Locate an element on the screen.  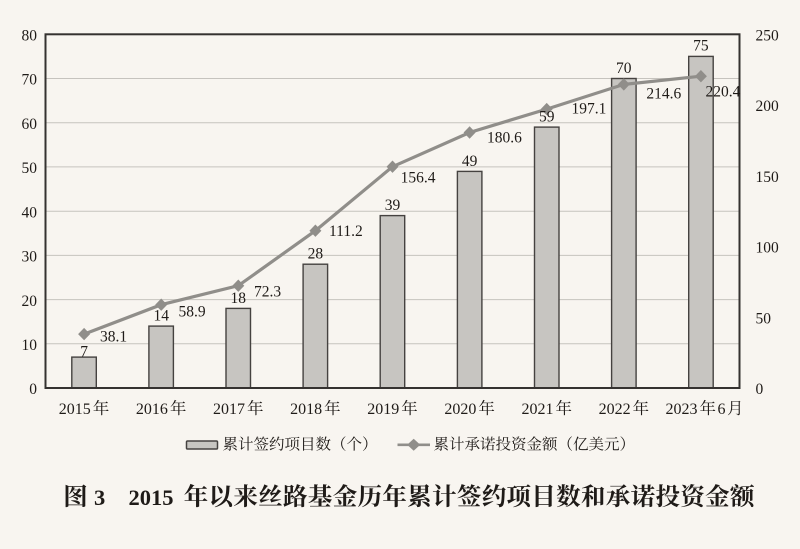
svg-text: 28 is located at coordinates (316, 254).